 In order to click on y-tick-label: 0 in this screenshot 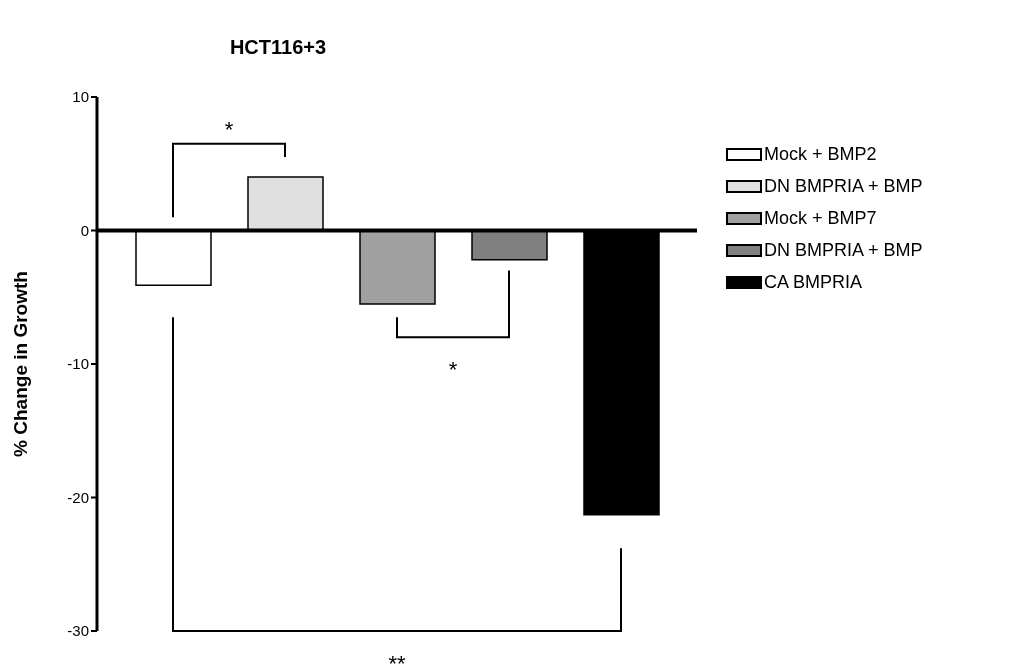, I will do `click(84, 230)`.